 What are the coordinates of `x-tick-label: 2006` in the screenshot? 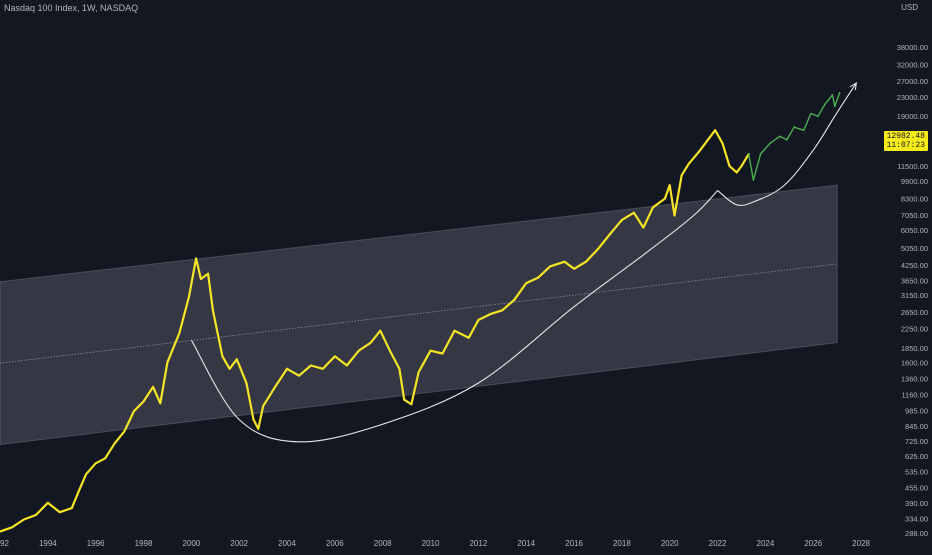 It's located at (335, 543).